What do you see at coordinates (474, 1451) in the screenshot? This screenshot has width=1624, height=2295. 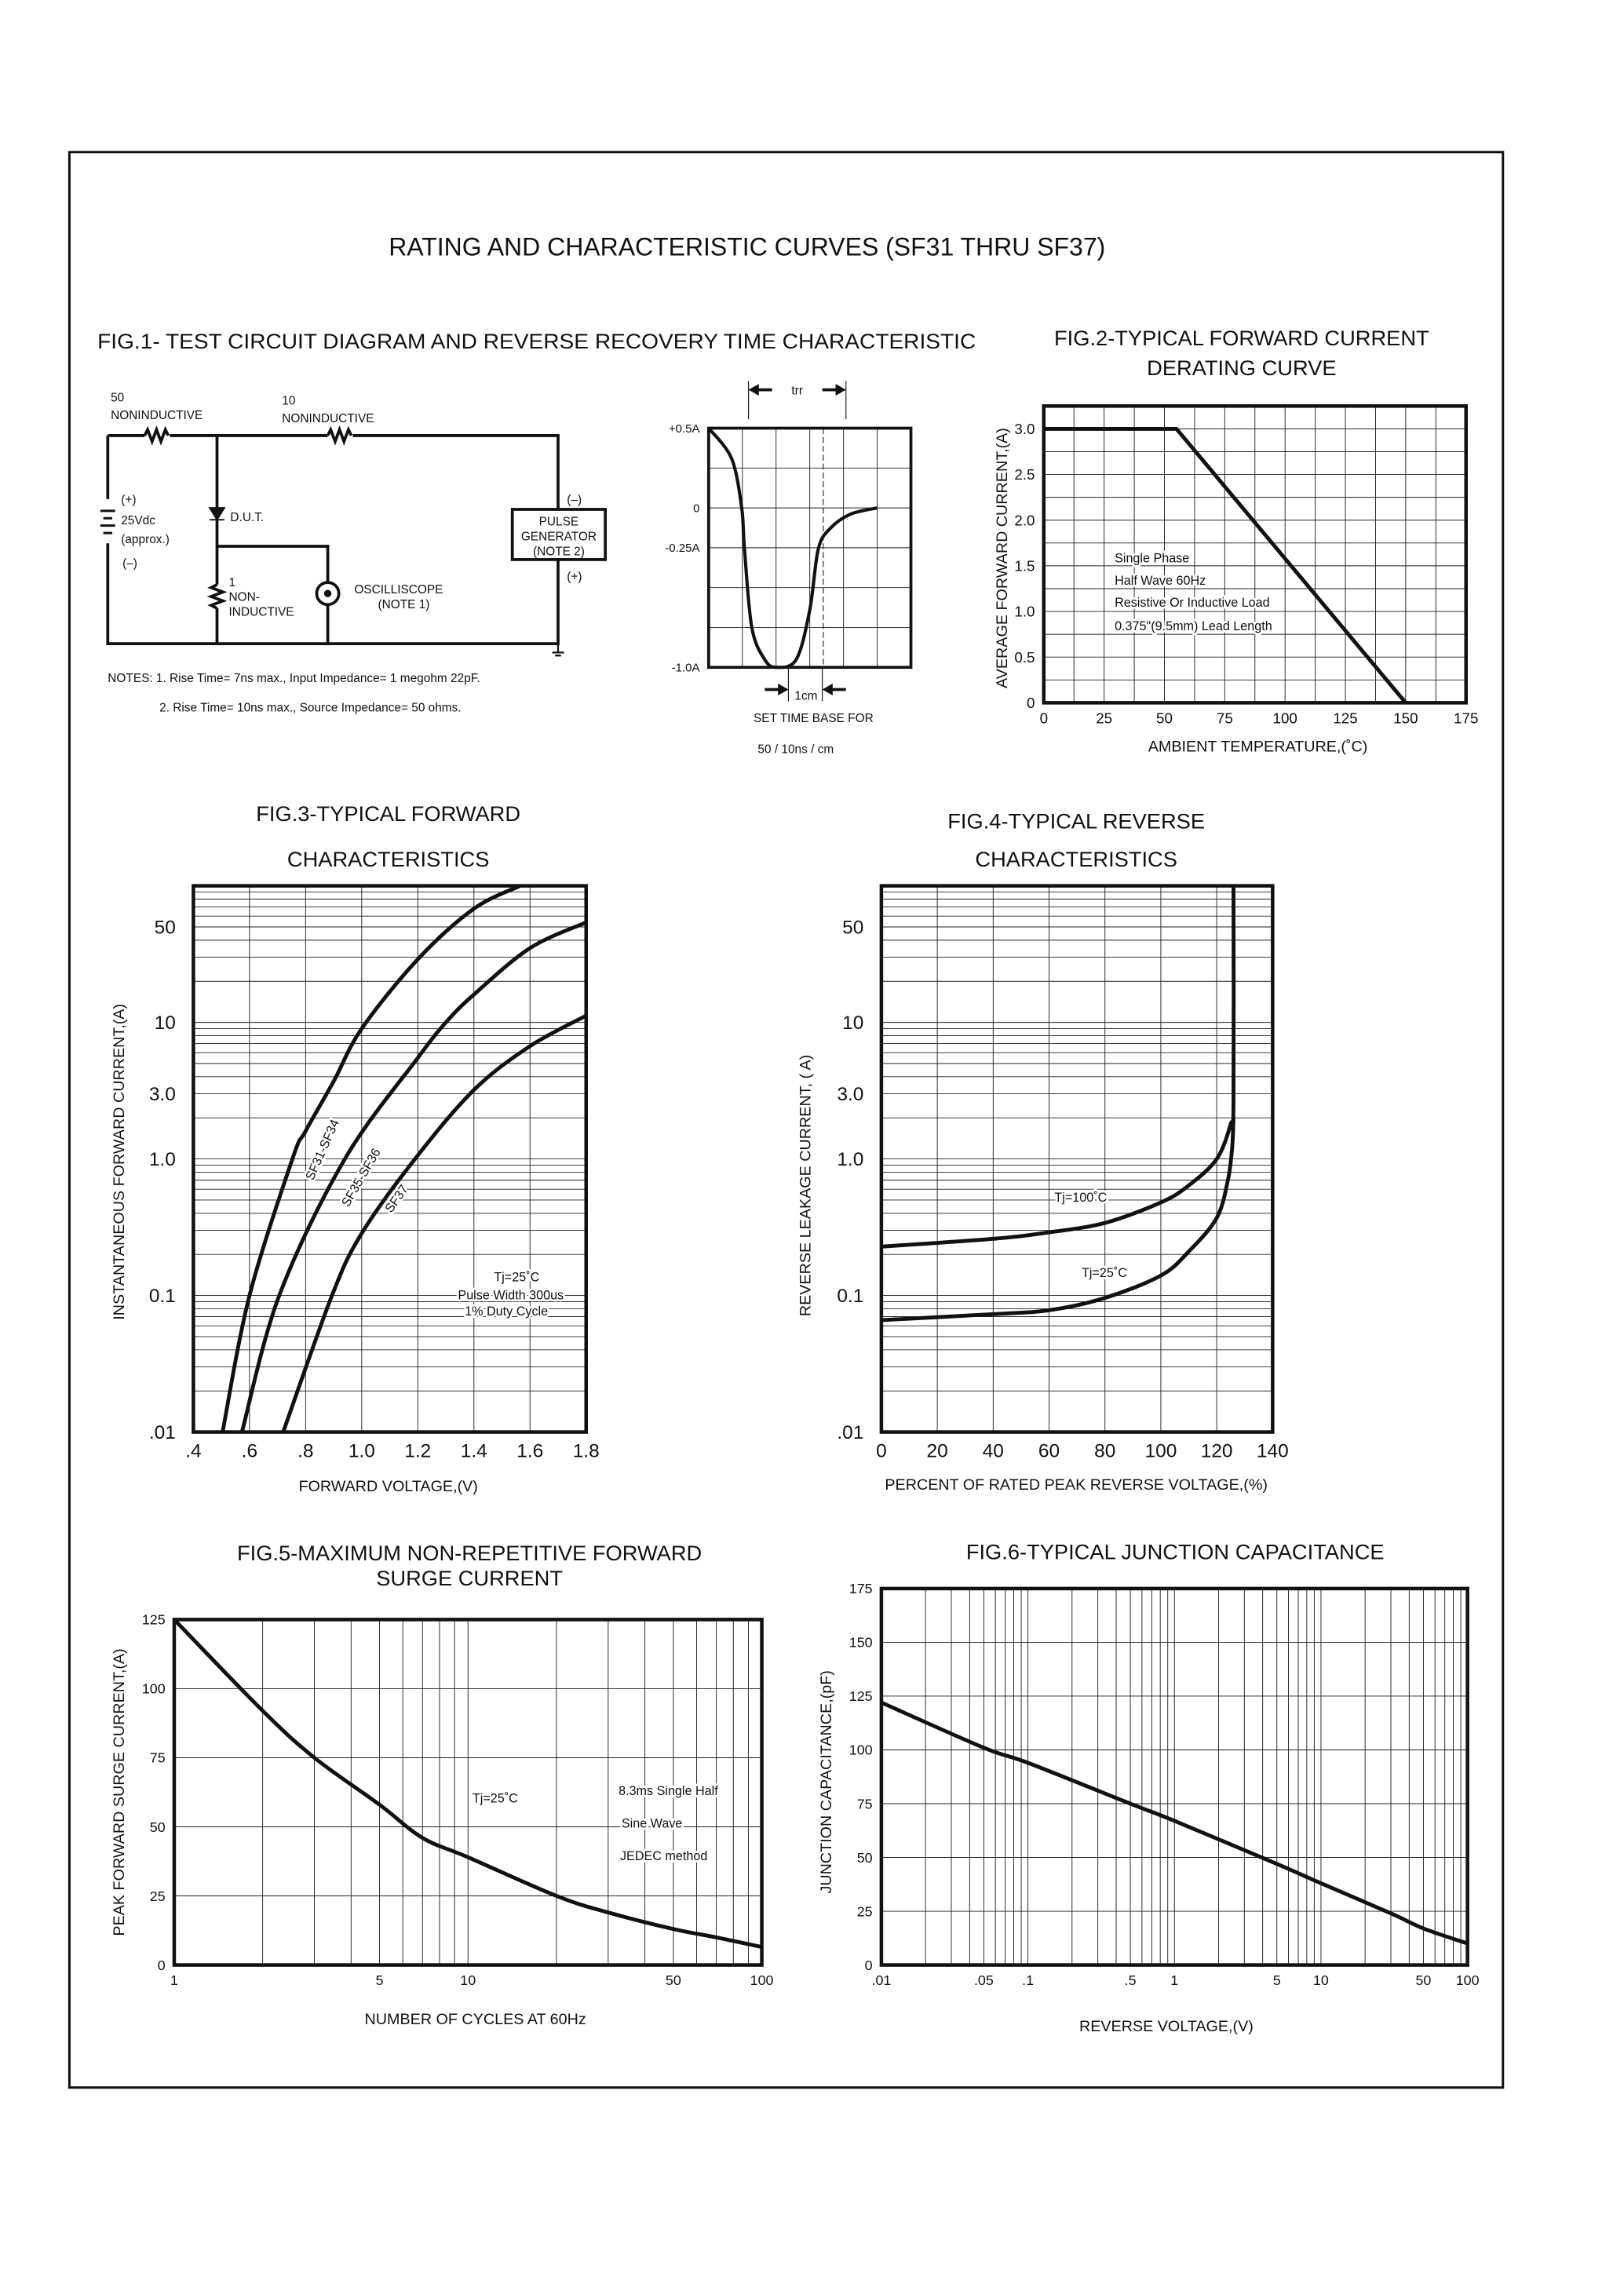 I see `x-tick-label: 1.4` at bounding box center [474, 1451].